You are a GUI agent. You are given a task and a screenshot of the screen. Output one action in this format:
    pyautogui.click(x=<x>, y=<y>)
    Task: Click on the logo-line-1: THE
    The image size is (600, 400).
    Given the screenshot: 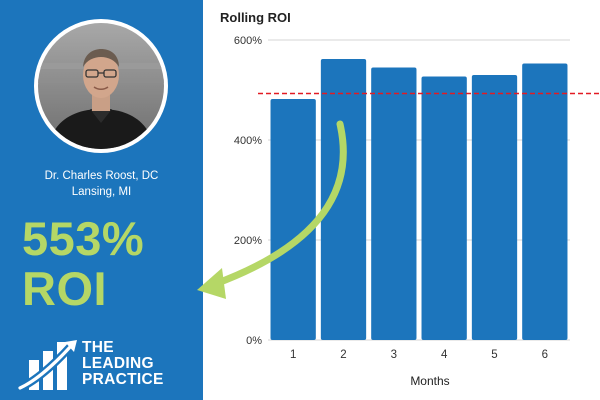 What is the action you would take?
    pyautogui.click(x=98, y=347)
    